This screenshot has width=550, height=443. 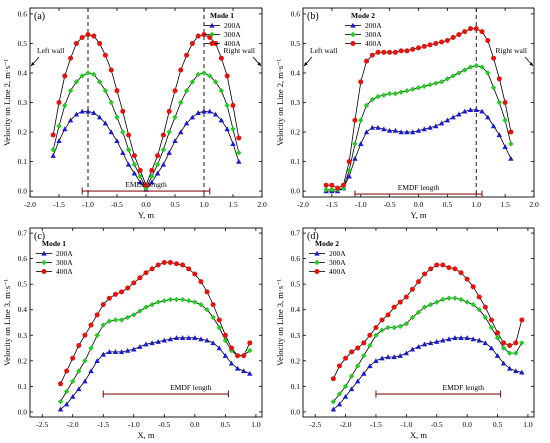 I want to click on y-tick-label: 0.1, so click(x=296, y=386).